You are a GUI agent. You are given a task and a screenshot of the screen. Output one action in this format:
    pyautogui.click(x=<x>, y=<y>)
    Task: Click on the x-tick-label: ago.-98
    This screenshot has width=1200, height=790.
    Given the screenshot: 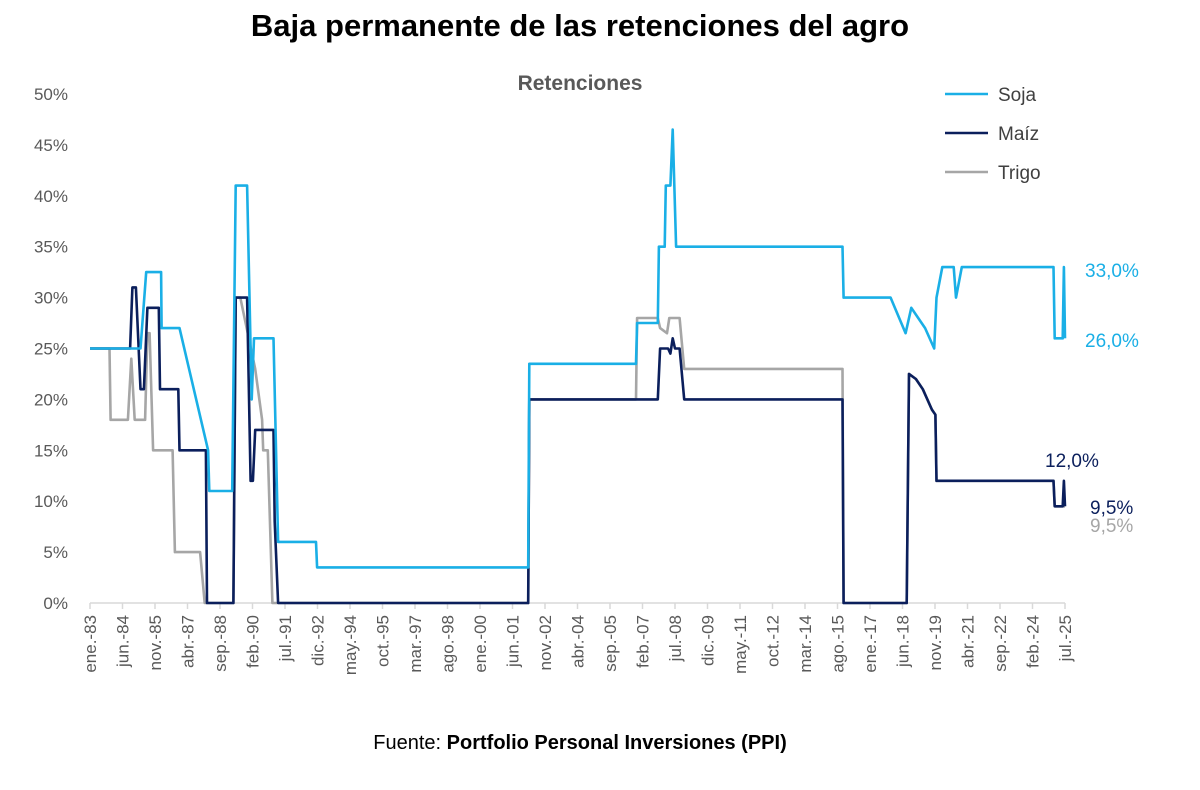 What is the action you would take?
    pyautogui.click(x=448, y=644)
    